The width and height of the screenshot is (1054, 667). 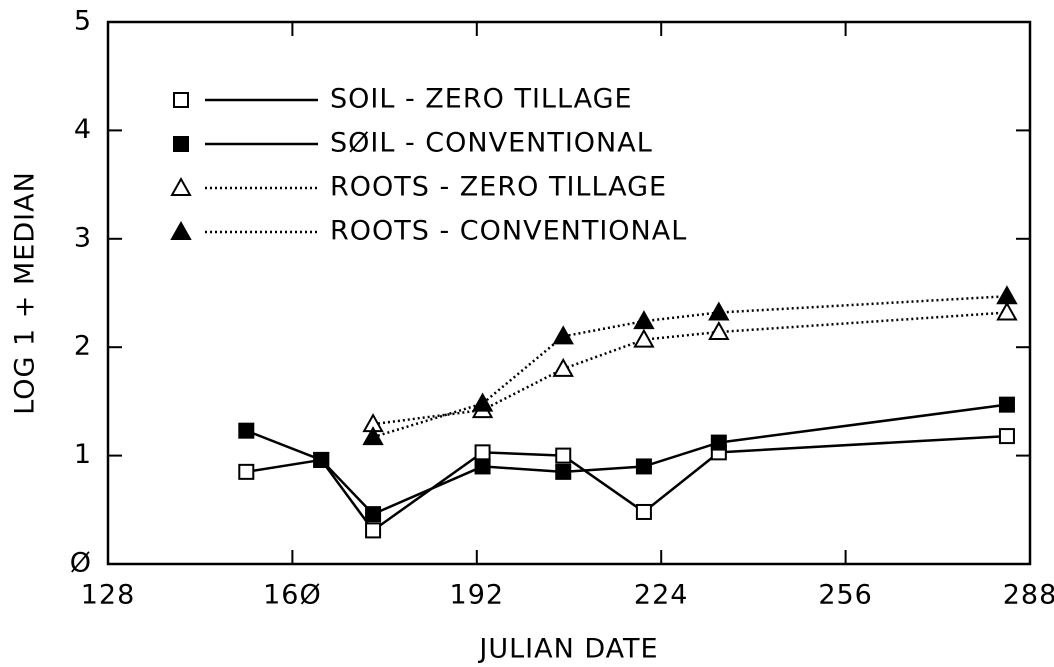 I want to click on y-tick-label: Ø, so click(x=81, y=563).